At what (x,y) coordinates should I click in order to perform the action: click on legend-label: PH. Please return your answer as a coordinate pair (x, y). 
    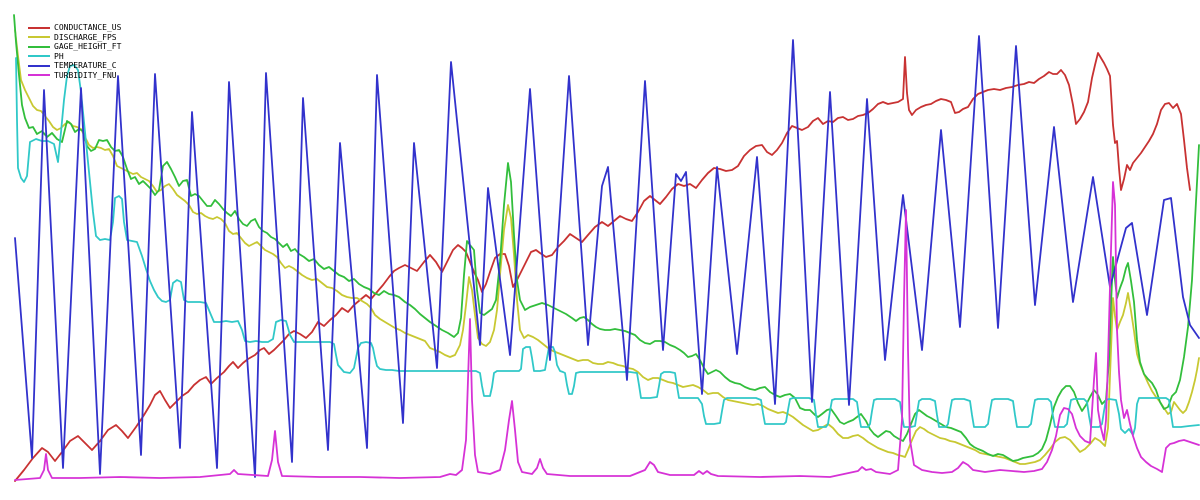
    Looking at the image, I should click on (59, 56).